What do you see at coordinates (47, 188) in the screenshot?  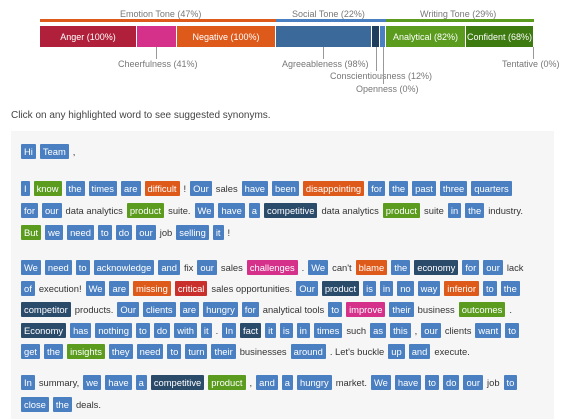 I see `highlighted-word: know` at bounding box center [47, 188].